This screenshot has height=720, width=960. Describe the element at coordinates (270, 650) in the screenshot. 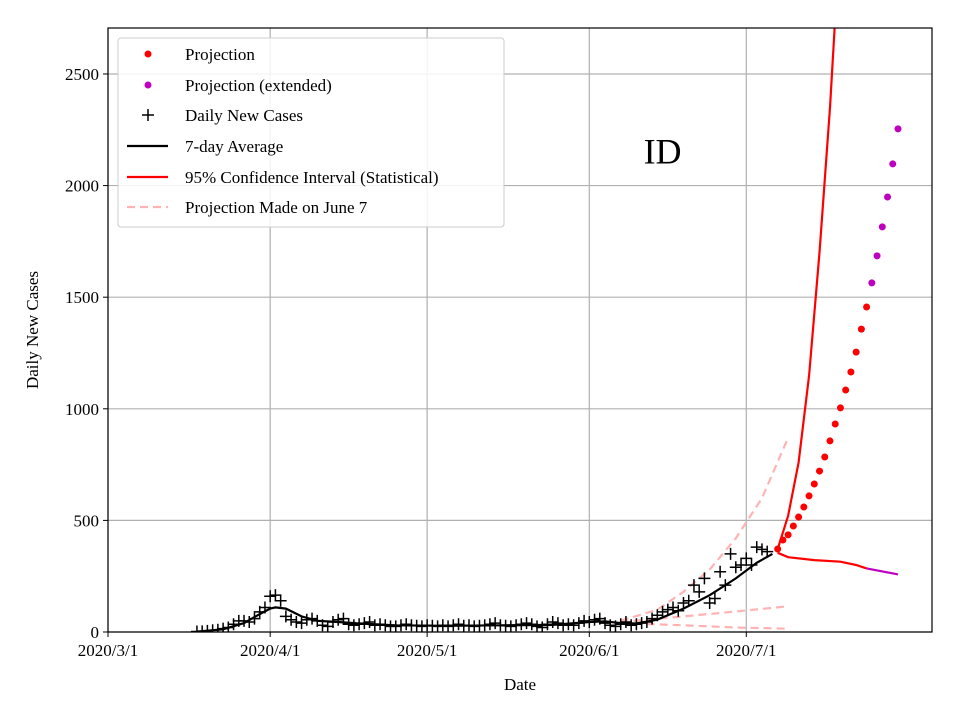

I see `x-tick-label: 2020/4/1` at that location.